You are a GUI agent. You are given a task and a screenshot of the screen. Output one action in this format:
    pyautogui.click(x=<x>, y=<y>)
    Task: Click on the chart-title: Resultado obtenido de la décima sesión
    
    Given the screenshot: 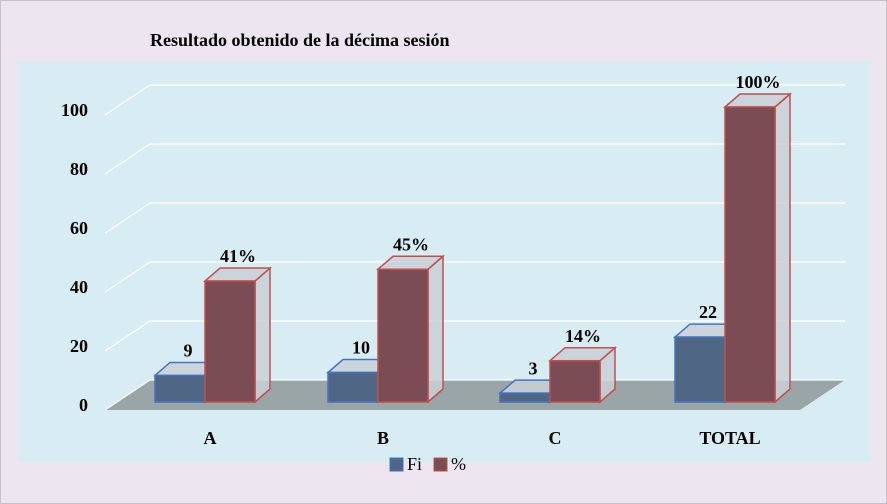 What is the action you would take?
    pyautogui.click(x=300, y=40)
    